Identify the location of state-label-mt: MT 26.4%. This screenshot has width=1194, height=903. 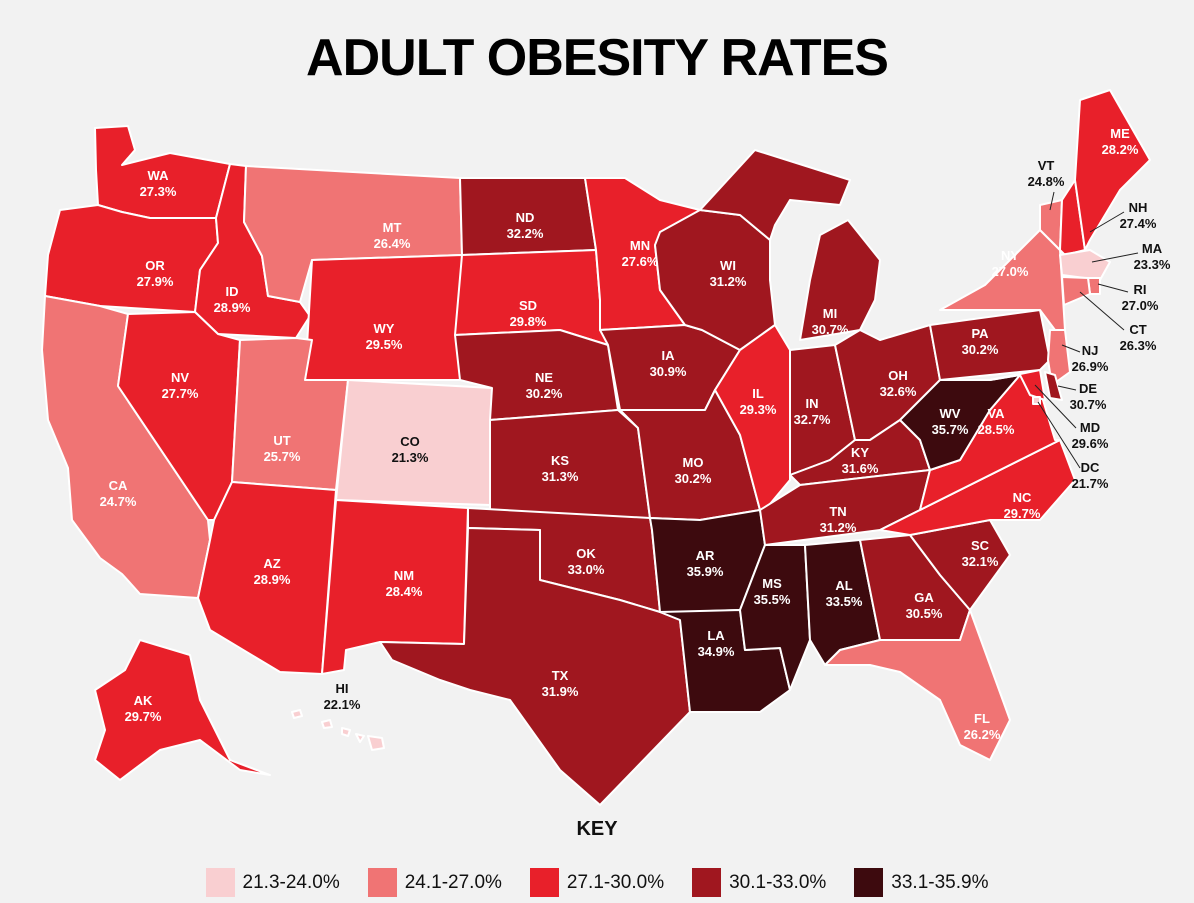
(392, 235).